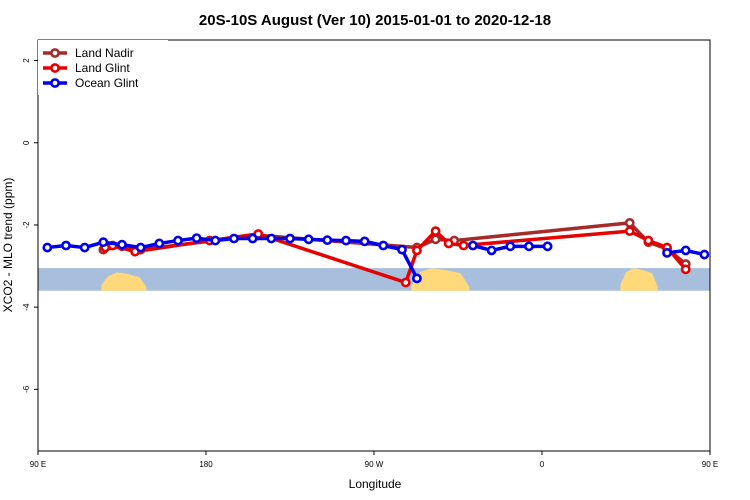  I want to click on land-sea-band, so click(374, 279).